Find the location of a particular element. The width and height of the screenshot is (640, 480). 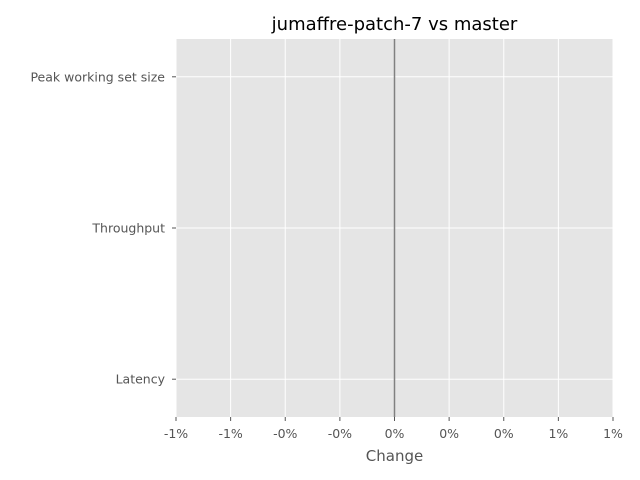

x-axis-ticks: -1% -1% -0% -0% 0% 0% 0% 1% 1% is located at coordinates (393, 429).